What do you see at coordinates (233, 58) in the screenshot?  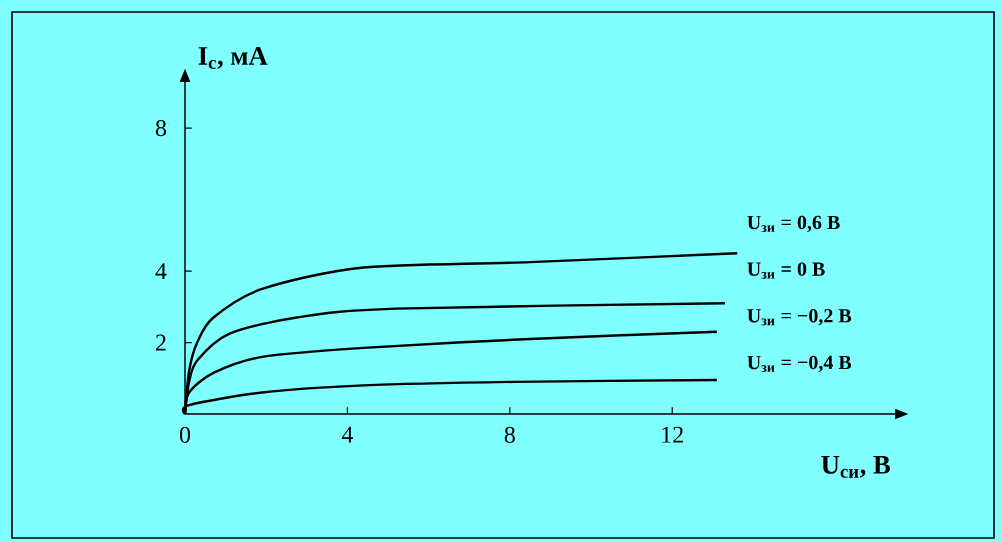 I see `y-axis-title: I$_{c}$, мА` at bounding box center [233, 58].